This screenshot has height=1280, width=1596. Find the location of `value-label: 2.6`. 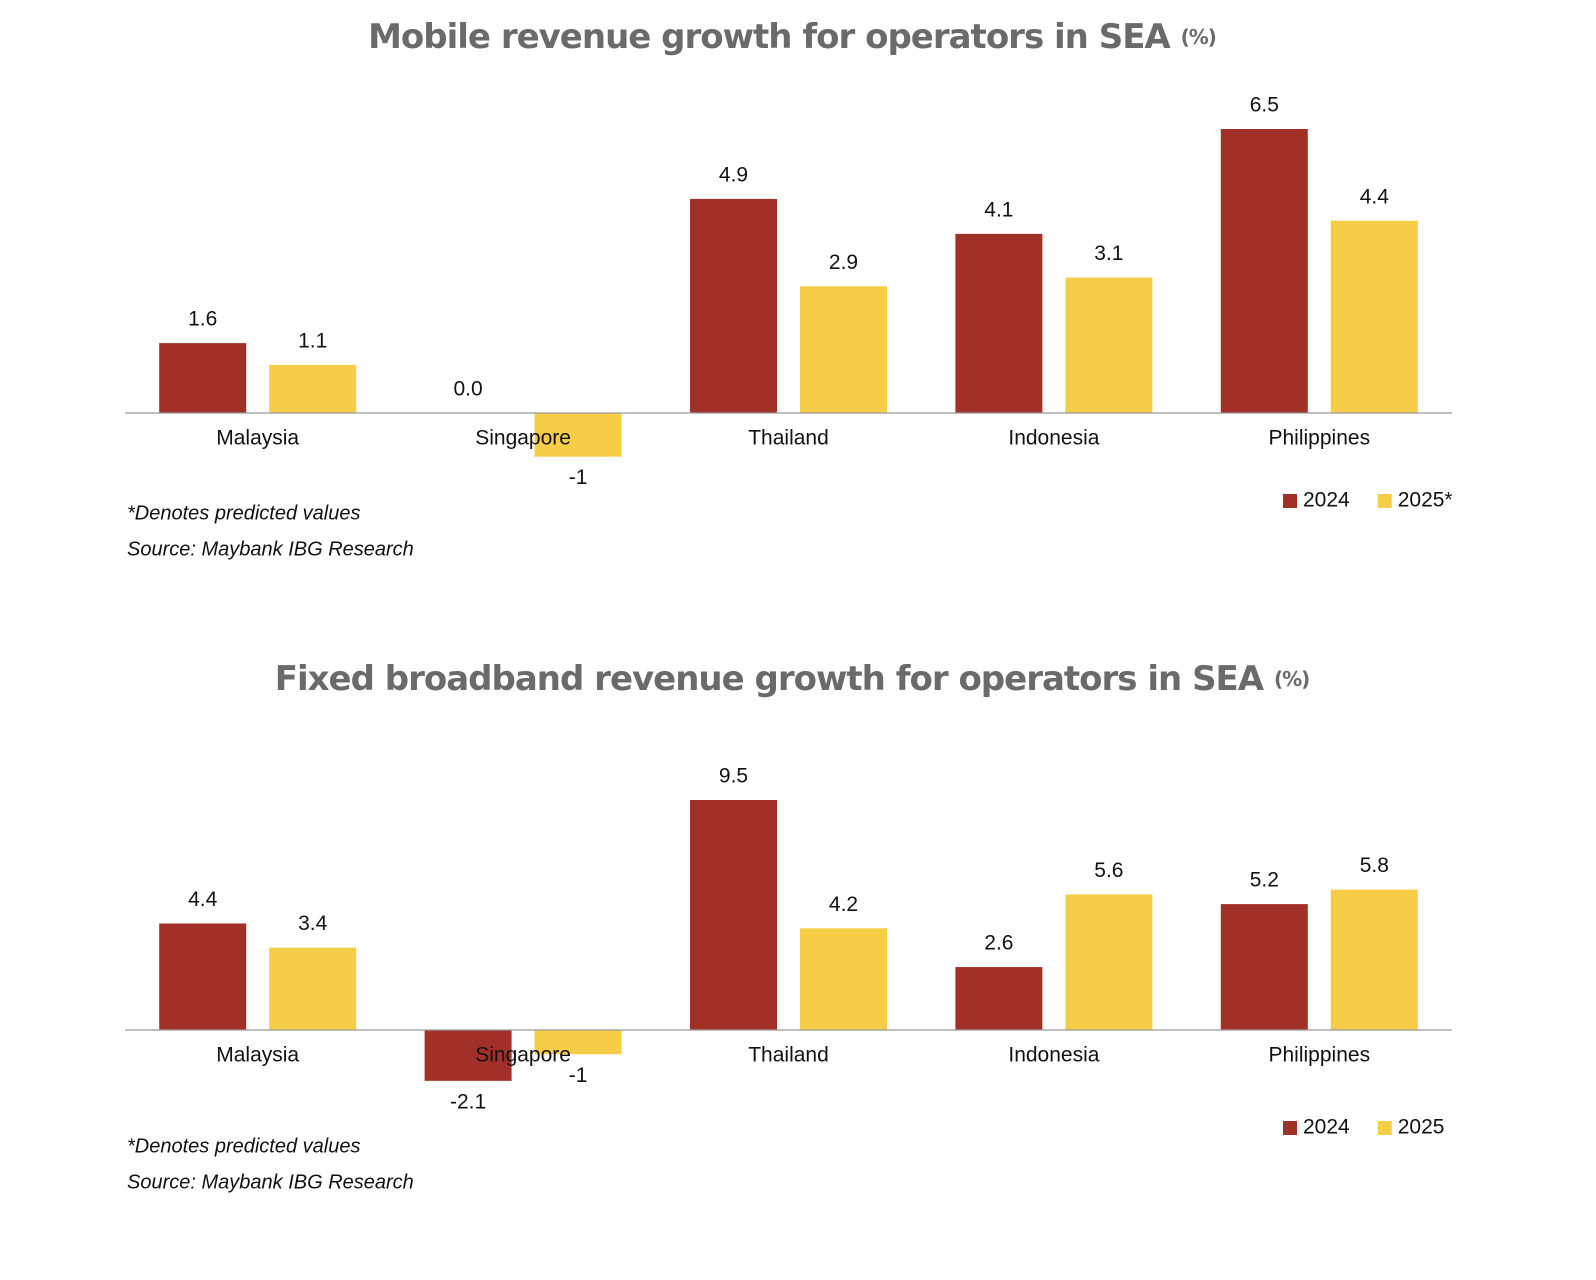

value-label: 2.6 is located at coordinates (998, 943).